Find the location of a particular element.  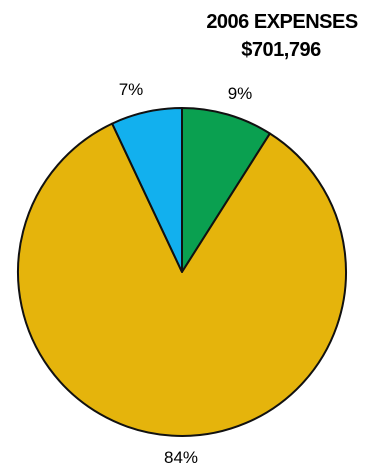

chart-title: 2006 EXPENSES is located at coordinates (282, 22).